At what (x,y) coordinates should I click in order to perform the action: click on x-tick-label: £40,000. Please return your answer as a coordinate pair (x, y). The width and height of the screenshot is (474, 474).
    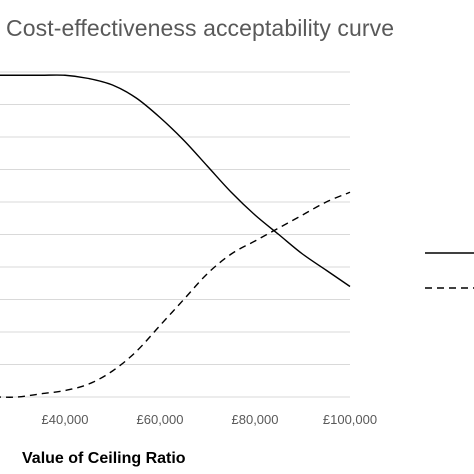
    Looking at the image, I should click on (65, 419).